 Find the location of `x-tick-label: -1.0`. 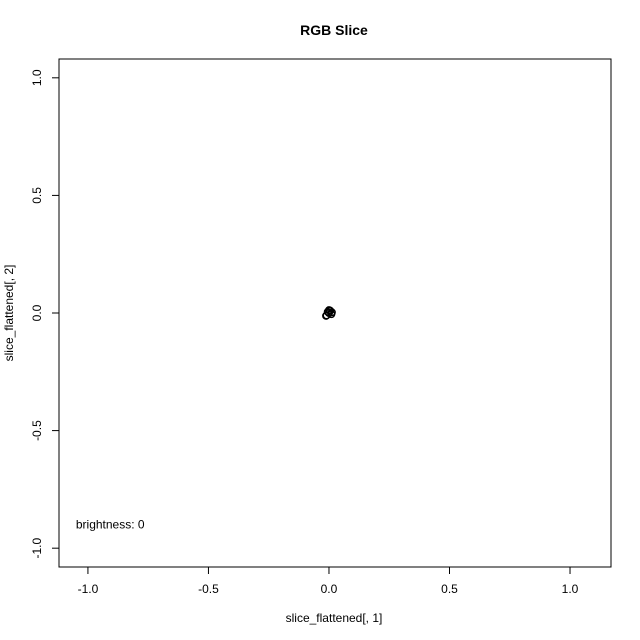

x-tick-label: -1.0 is located at coordinates (88, 589).